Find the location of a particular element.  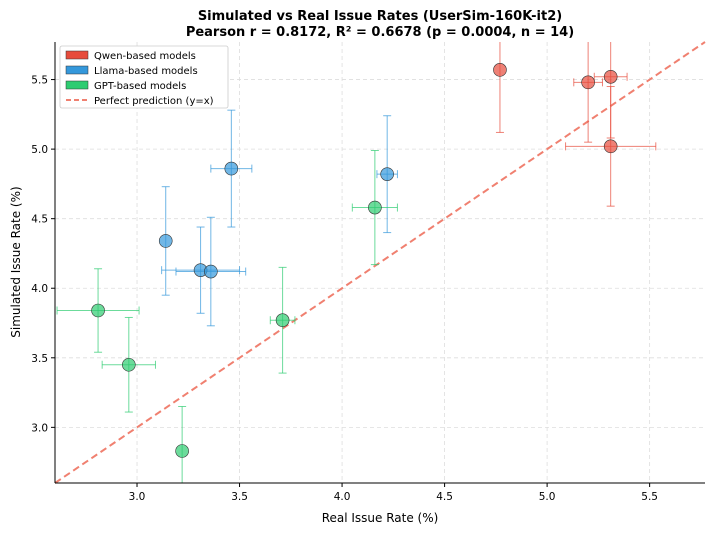

legend-frame is located at coordinates (144, 77).